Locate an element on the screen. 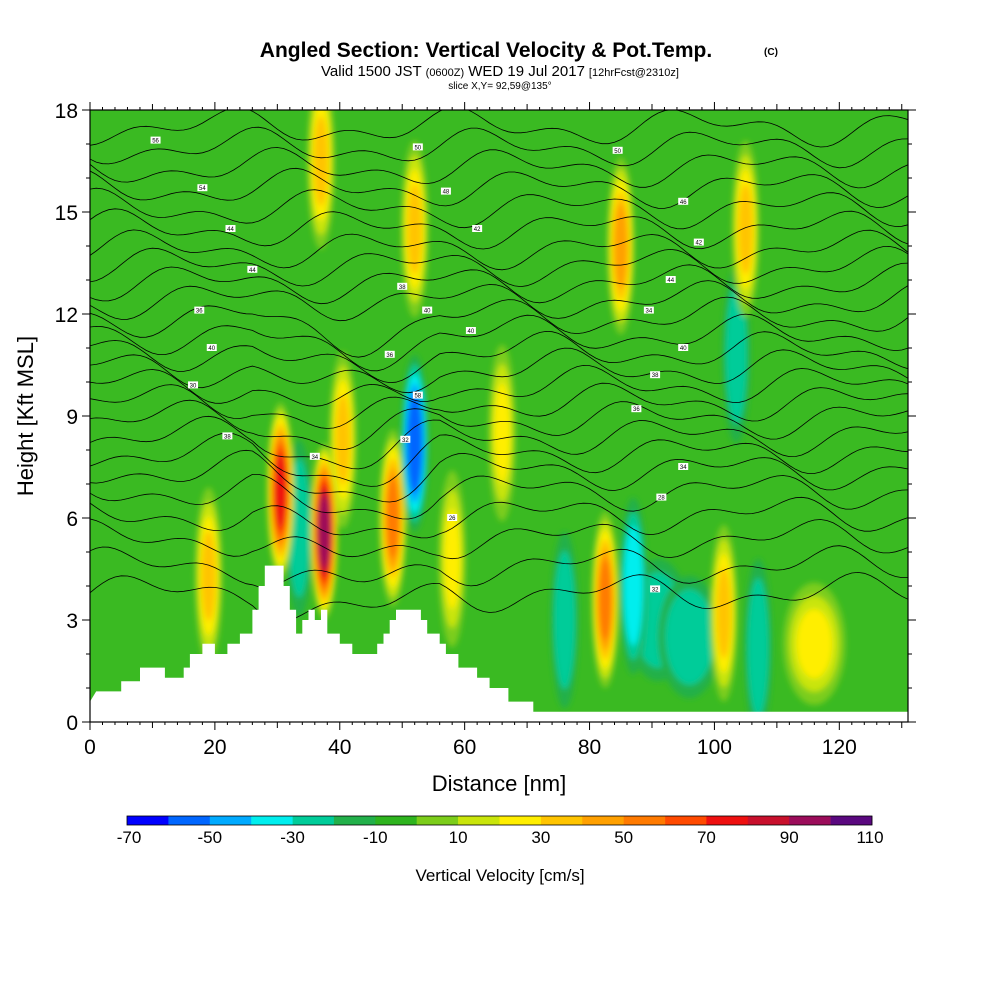 The width and height of the screenshot is (1000, 1000). colorbar-frame is located at coordinates (499, 820).